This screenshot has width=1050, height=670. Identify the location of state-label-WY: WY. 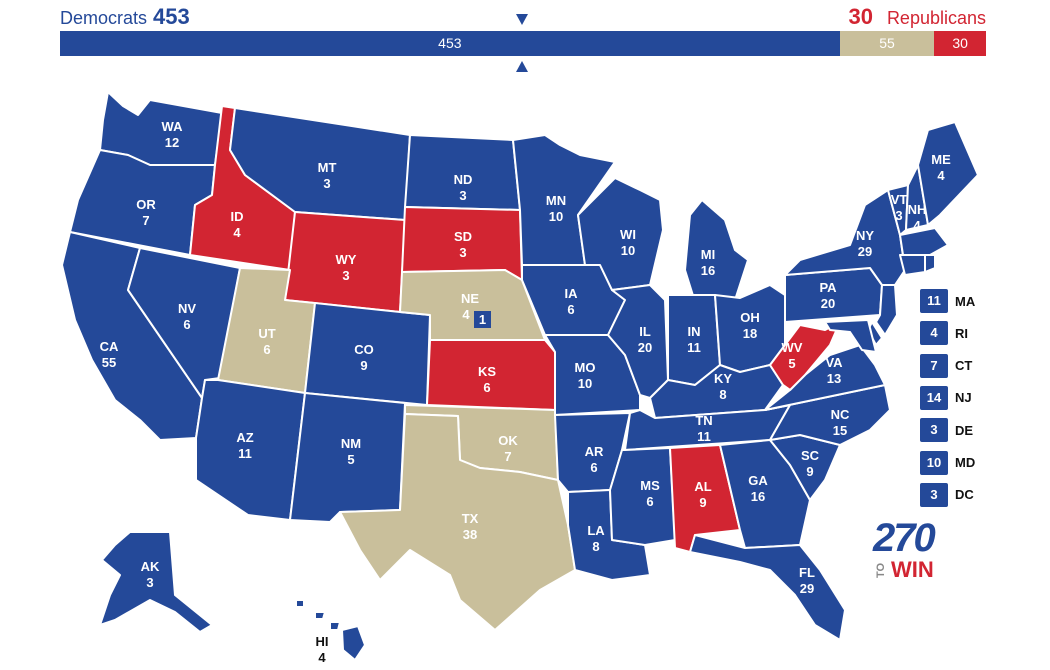
(346, 259).